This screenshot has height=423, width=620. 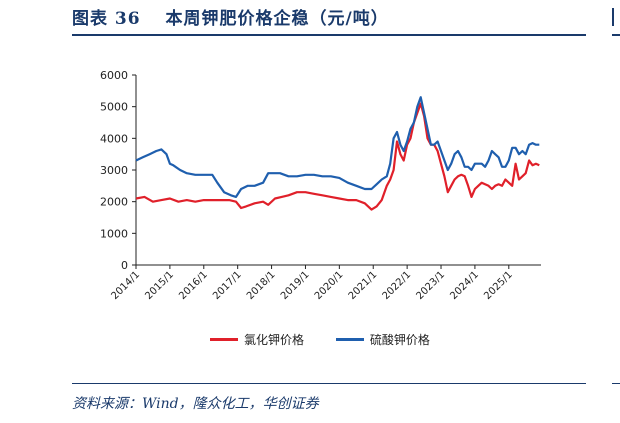 What do you see at coordinates (274, 340) in the screenshot?
I see `legend-label-kcl: 氯化钾价格` at bounding box center [274, 340].